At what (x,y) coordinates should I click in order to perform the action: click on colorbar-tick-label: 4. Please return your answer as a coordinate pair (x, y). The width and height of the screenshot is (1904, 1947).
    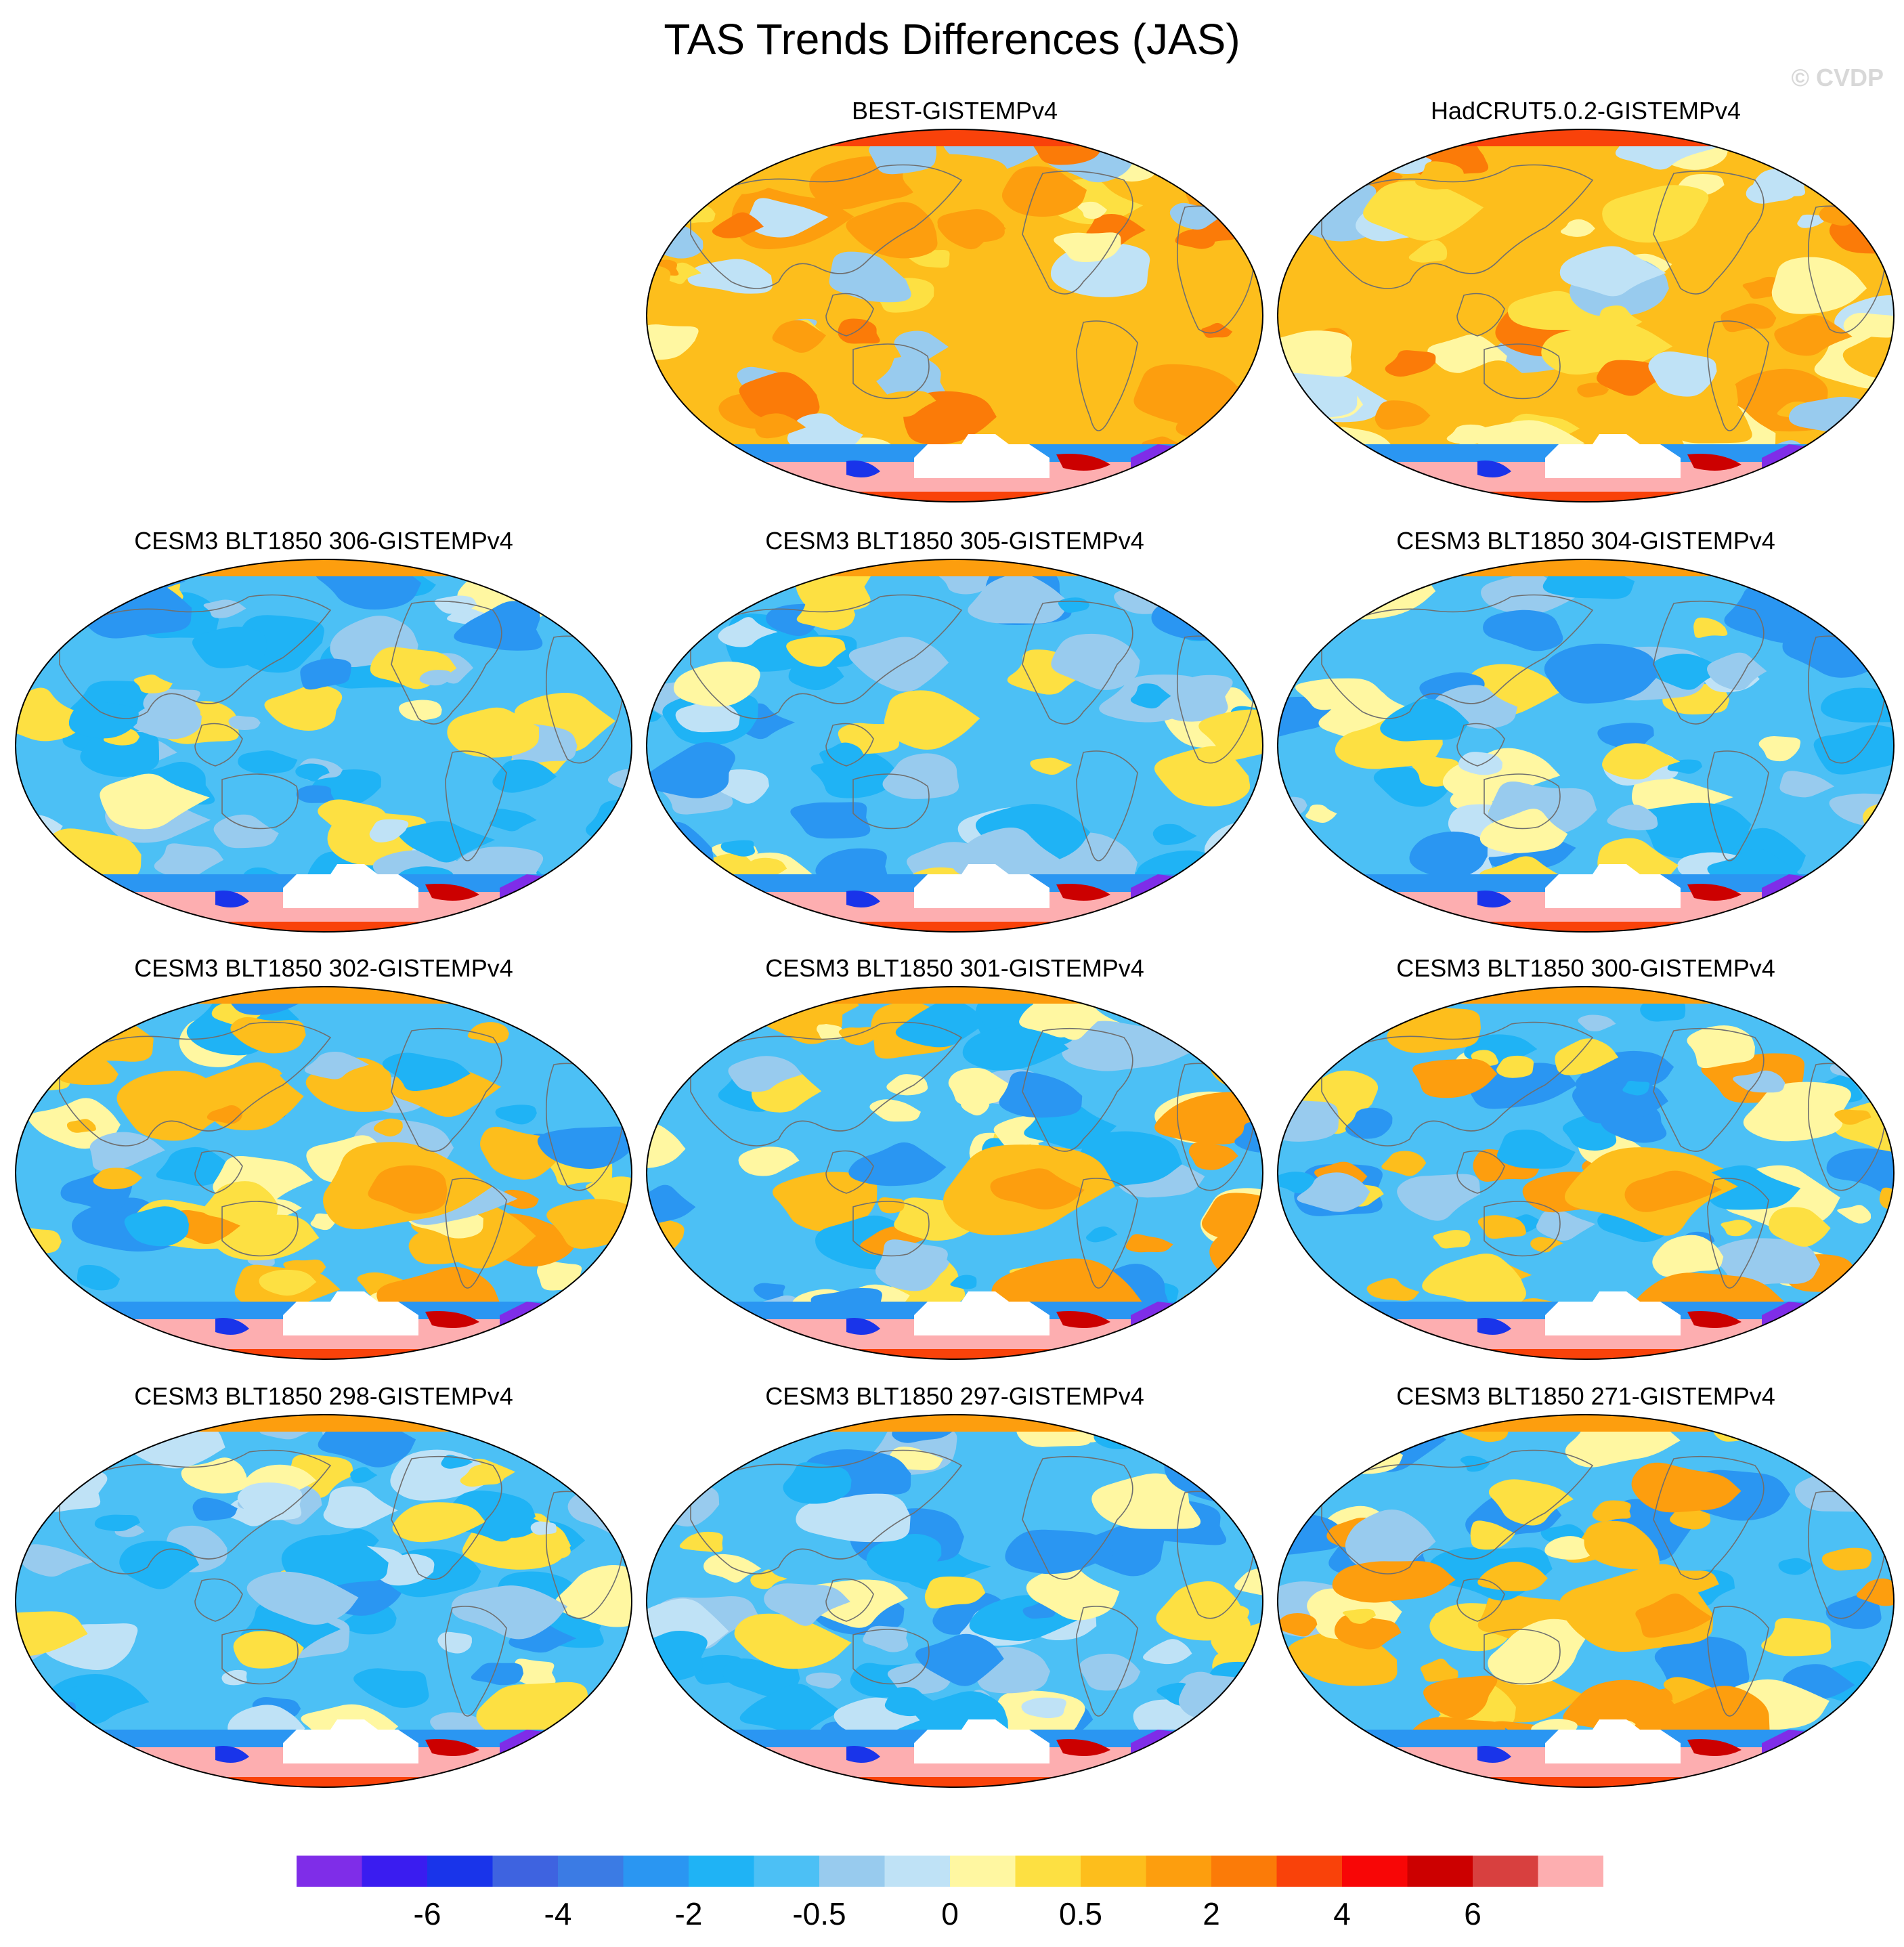
    Looking at the image, I should click on (1342, 1913).